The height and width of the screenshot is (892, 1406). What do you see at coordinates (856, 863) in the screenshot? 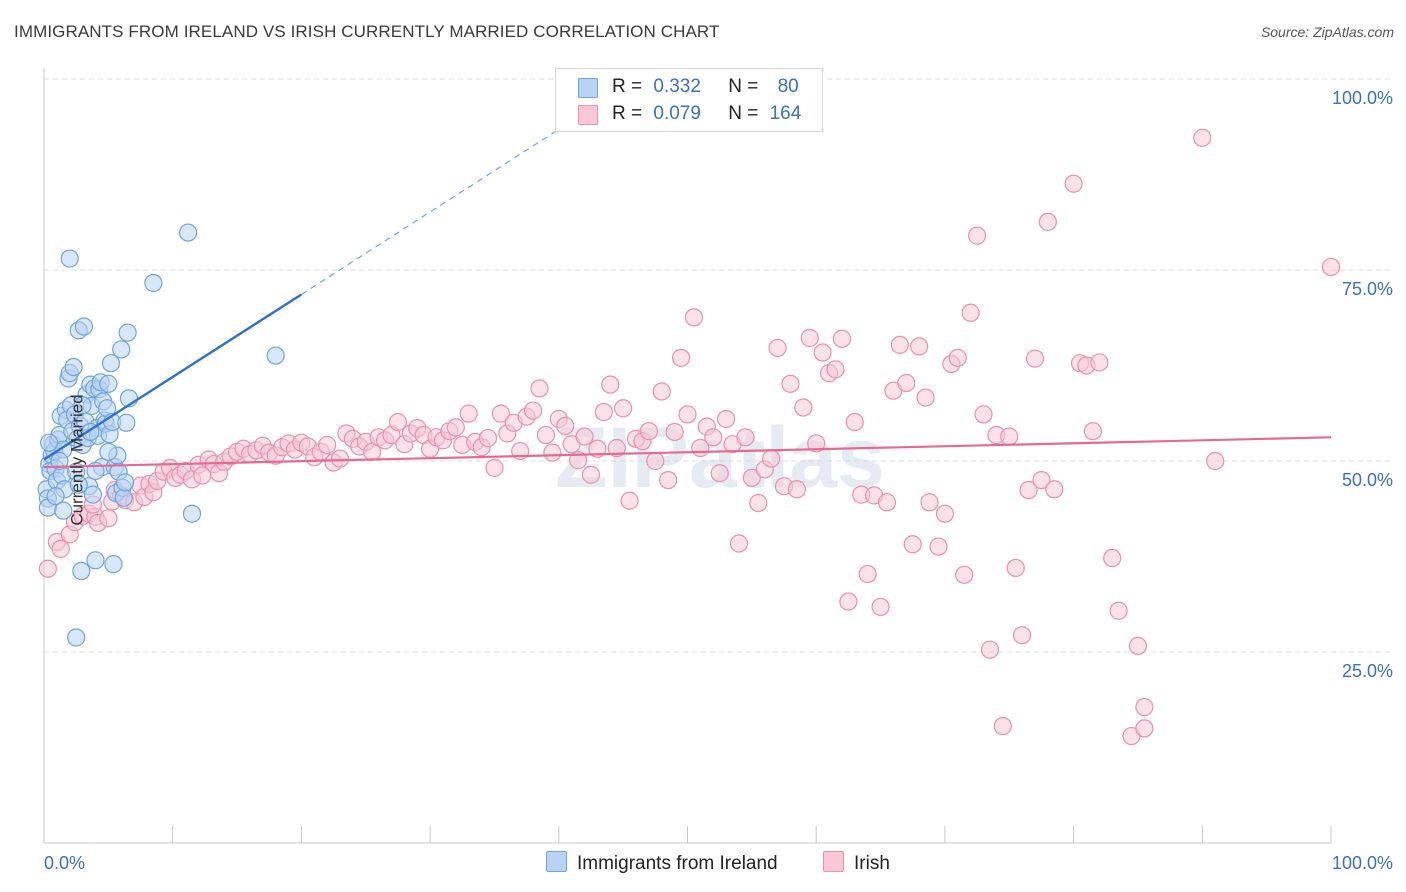
I see `series-legend-irish: Irish` at bounding box center [856, 863].